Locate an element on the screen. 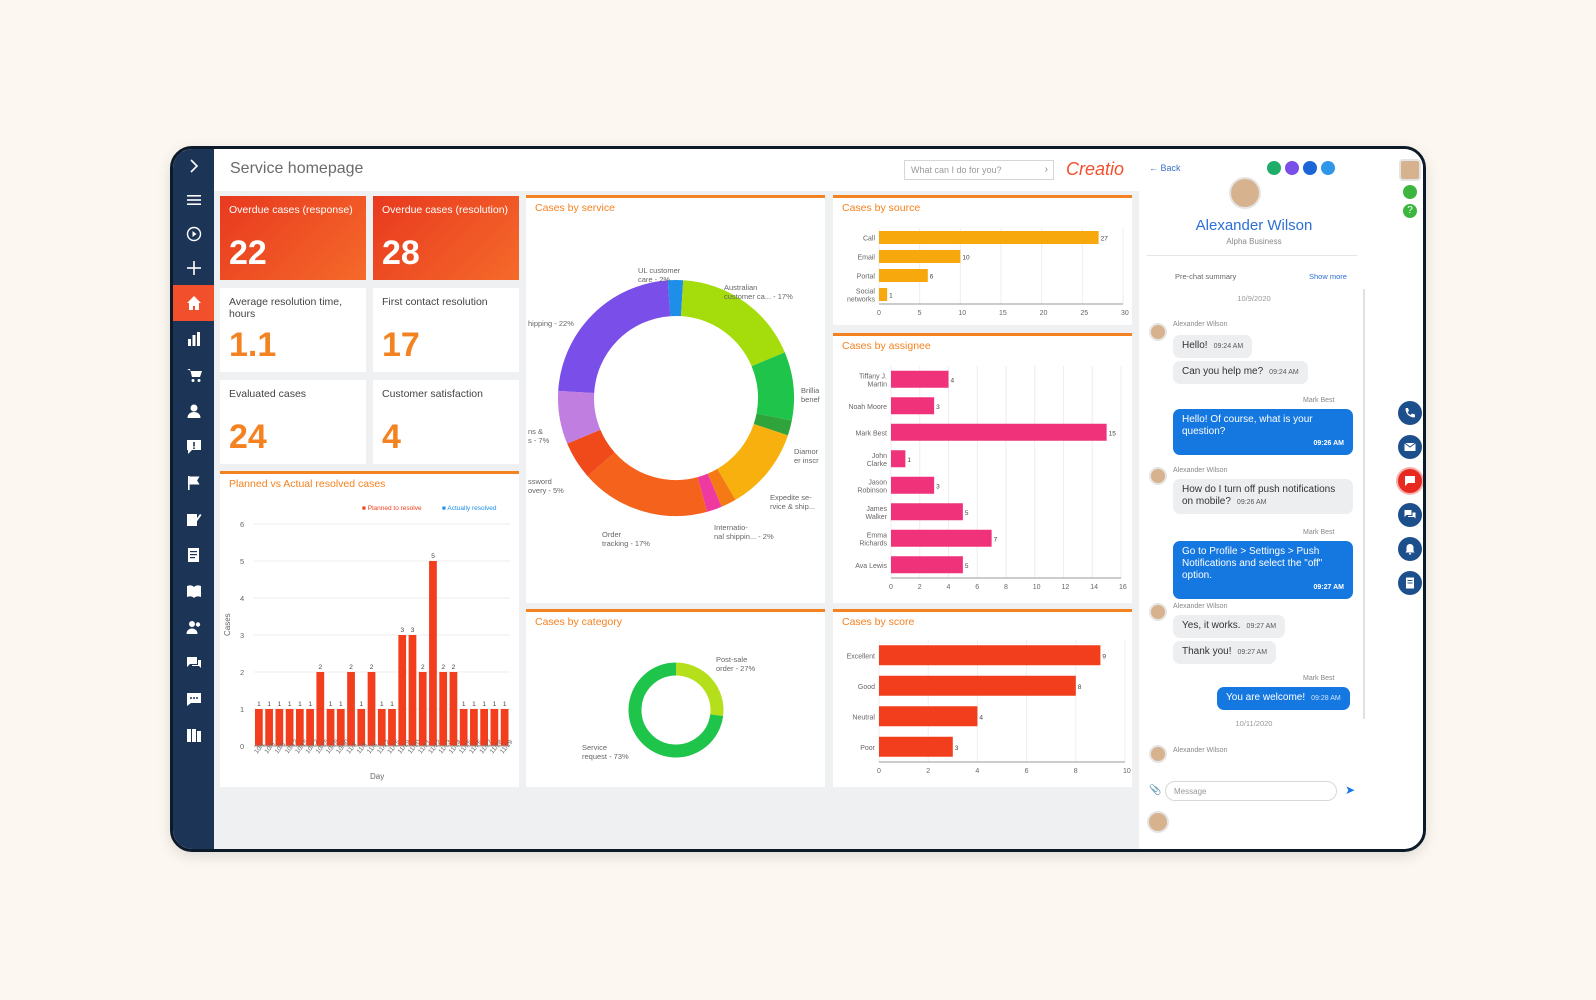 The height and width of the screenshot is (1000, 1596). communication-rail: ? is located at coordinates (1406, 499).